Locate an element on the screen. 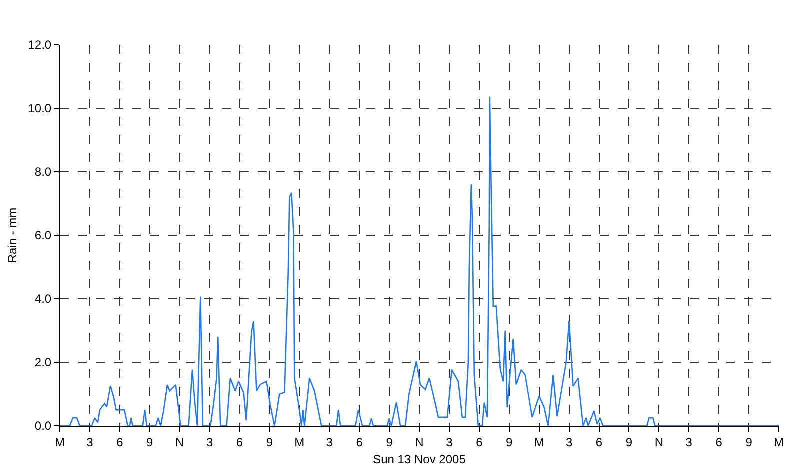 The image size is (811, 476). y-tick-label: 4.0 is located at coordinates (43, 299).